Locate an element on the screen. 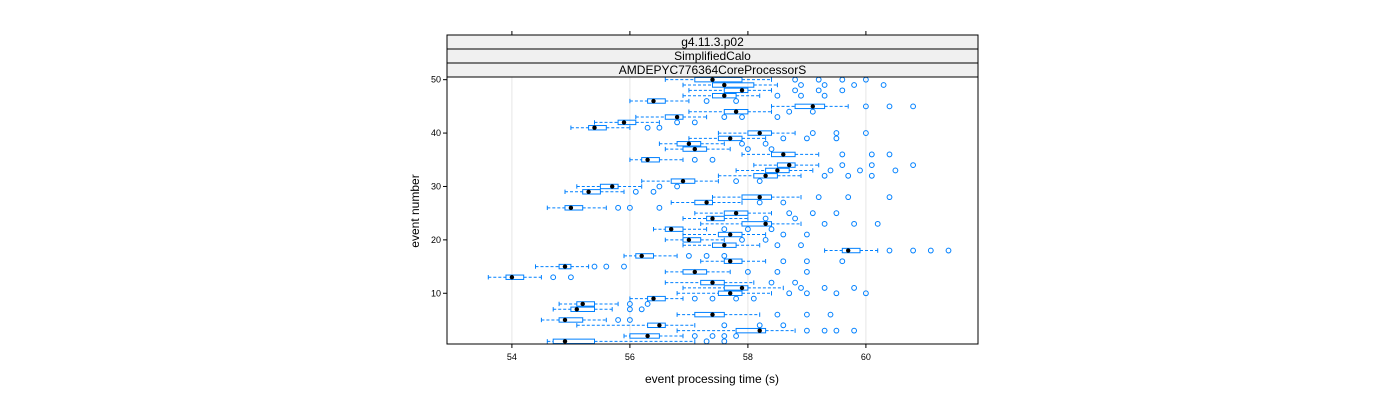 This screenshot has height=405, width=1400. y-axis-title: event number is located at coordinates (415, 210).